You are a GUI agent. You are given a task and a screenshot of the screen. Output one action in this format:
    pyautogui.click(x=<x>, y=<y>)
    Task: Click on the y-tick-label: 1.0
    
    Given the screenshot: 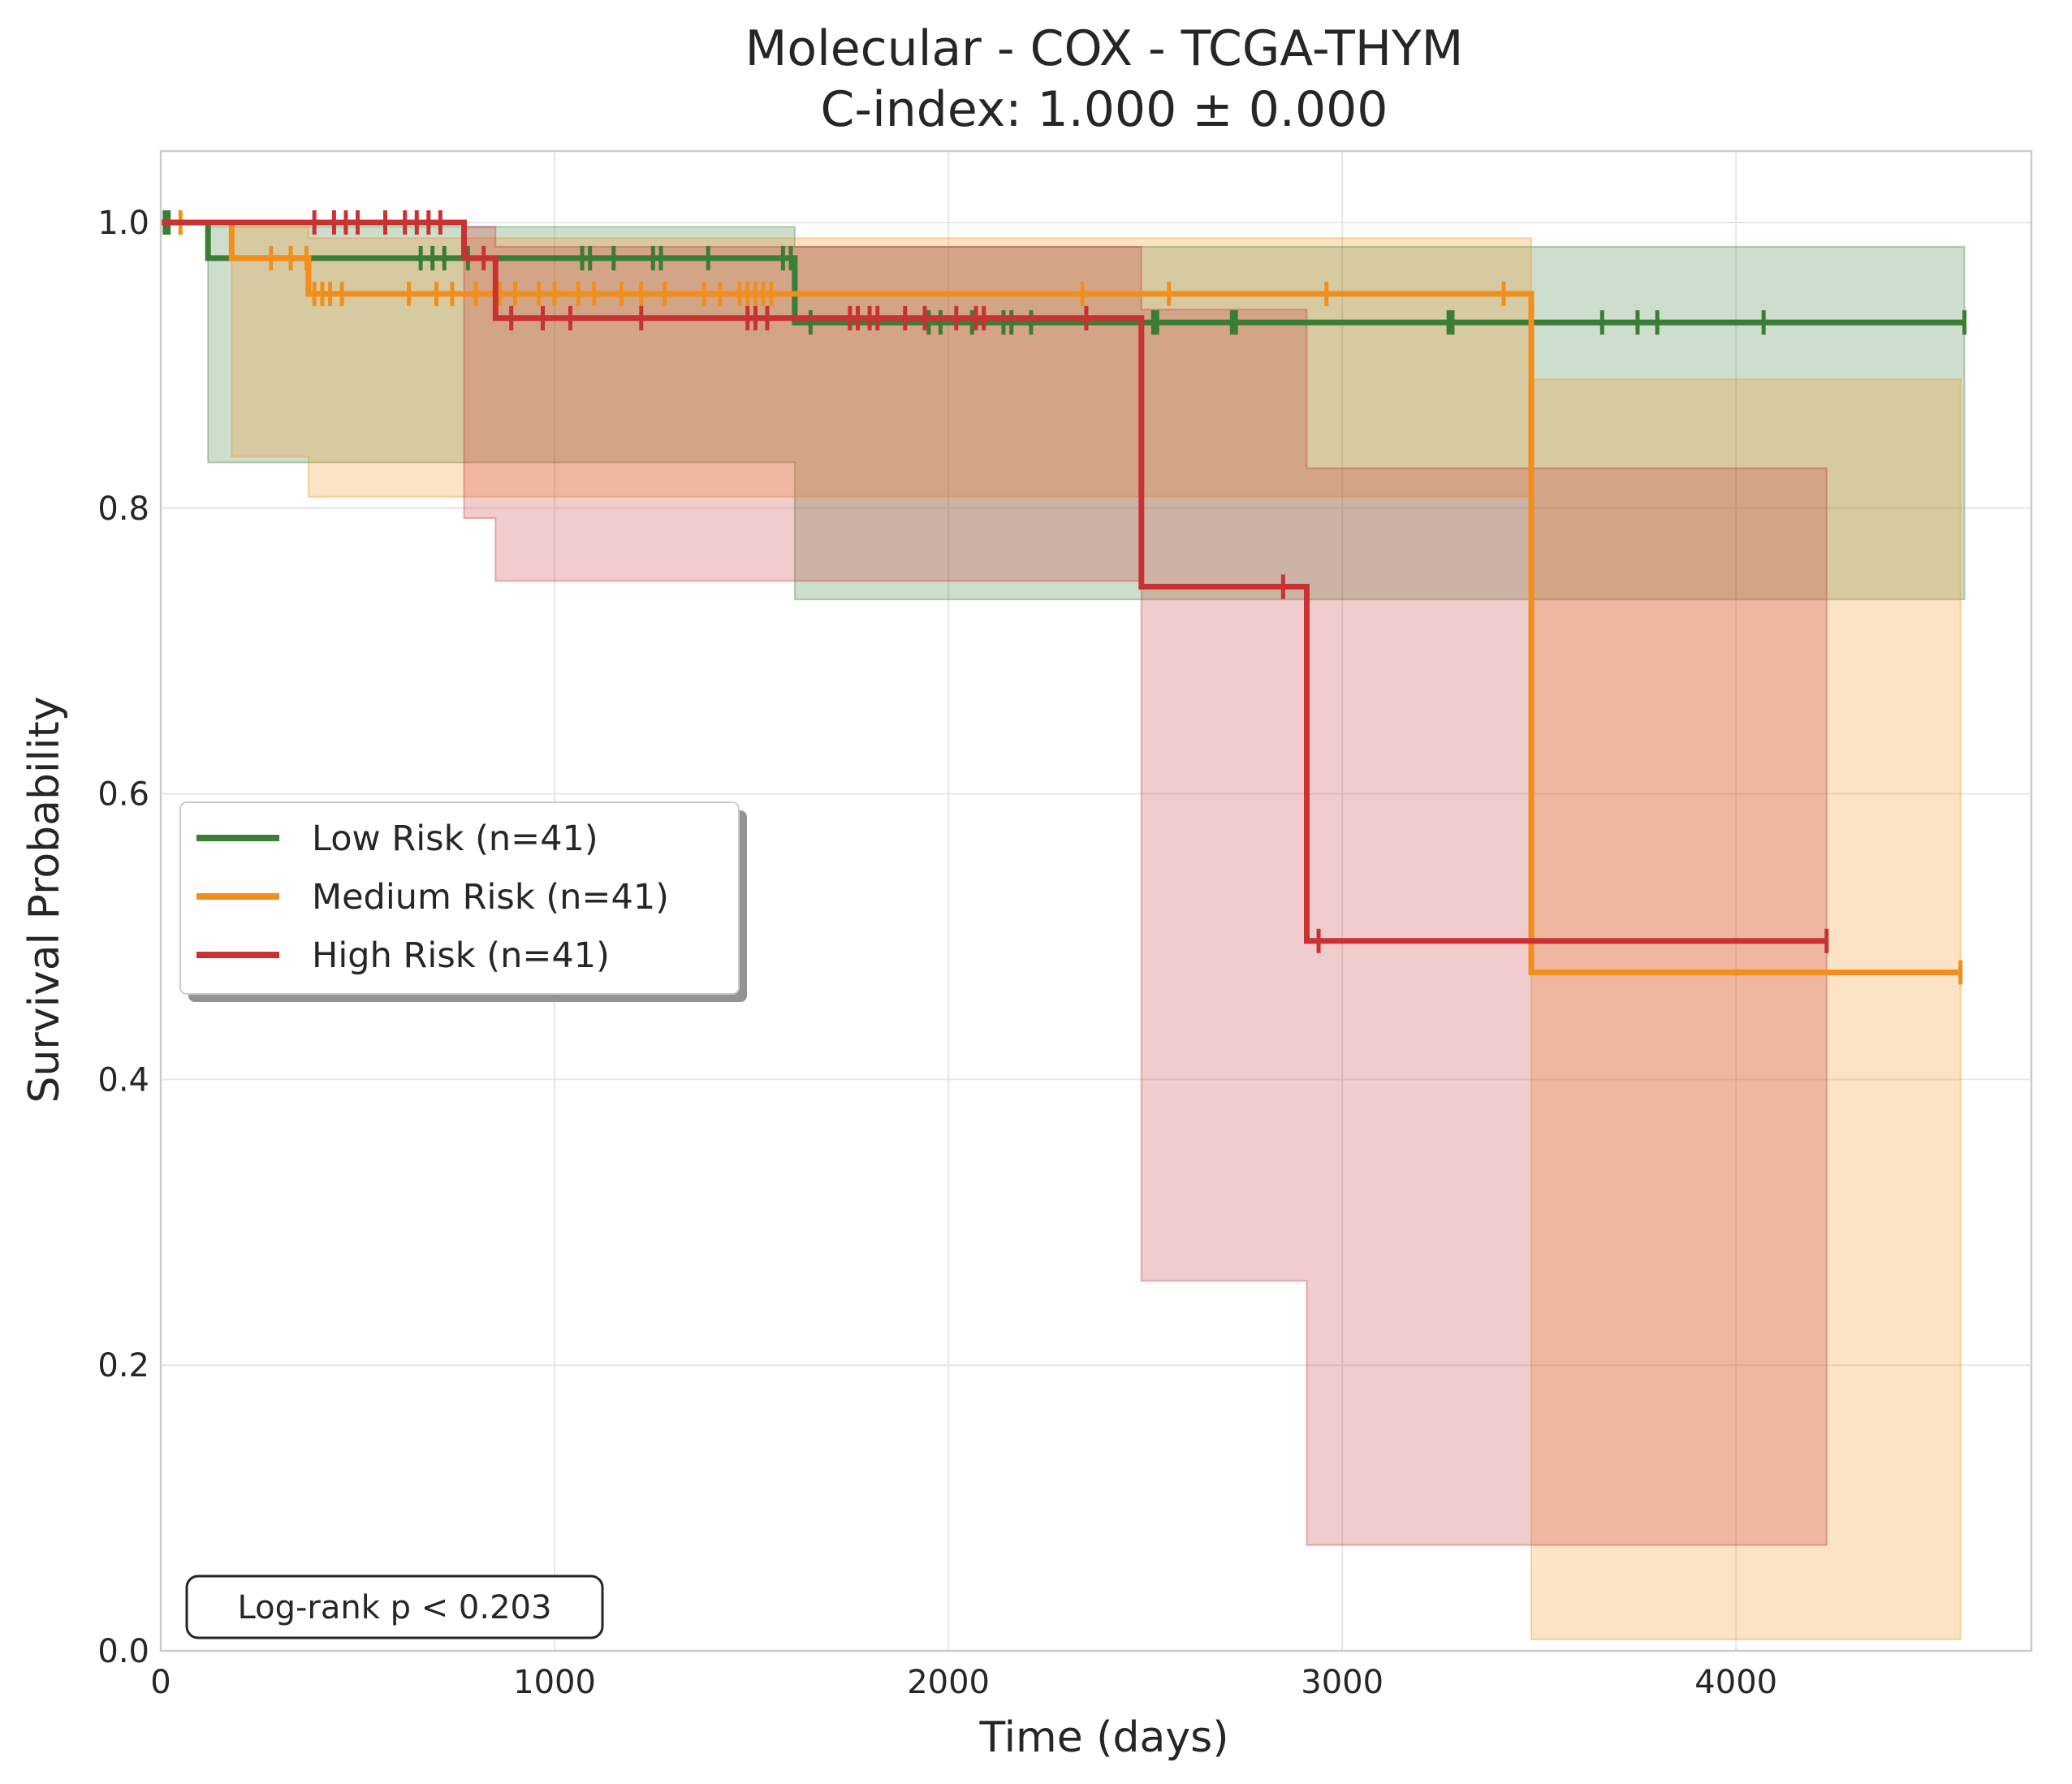 What is the action you would take?
    pyautogui.click(x=123, y=223)
    